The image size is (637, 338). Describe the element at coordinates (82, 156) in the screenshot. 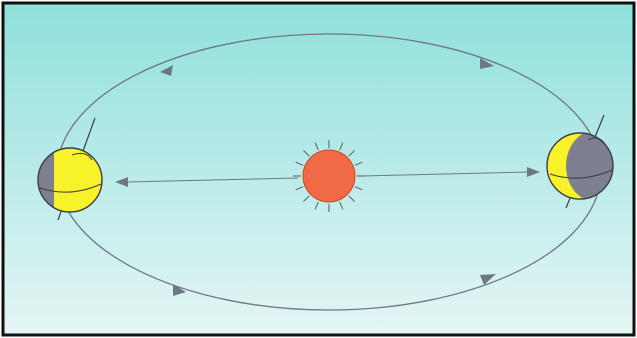

I see `earth-left-arctic-circle` at that location.